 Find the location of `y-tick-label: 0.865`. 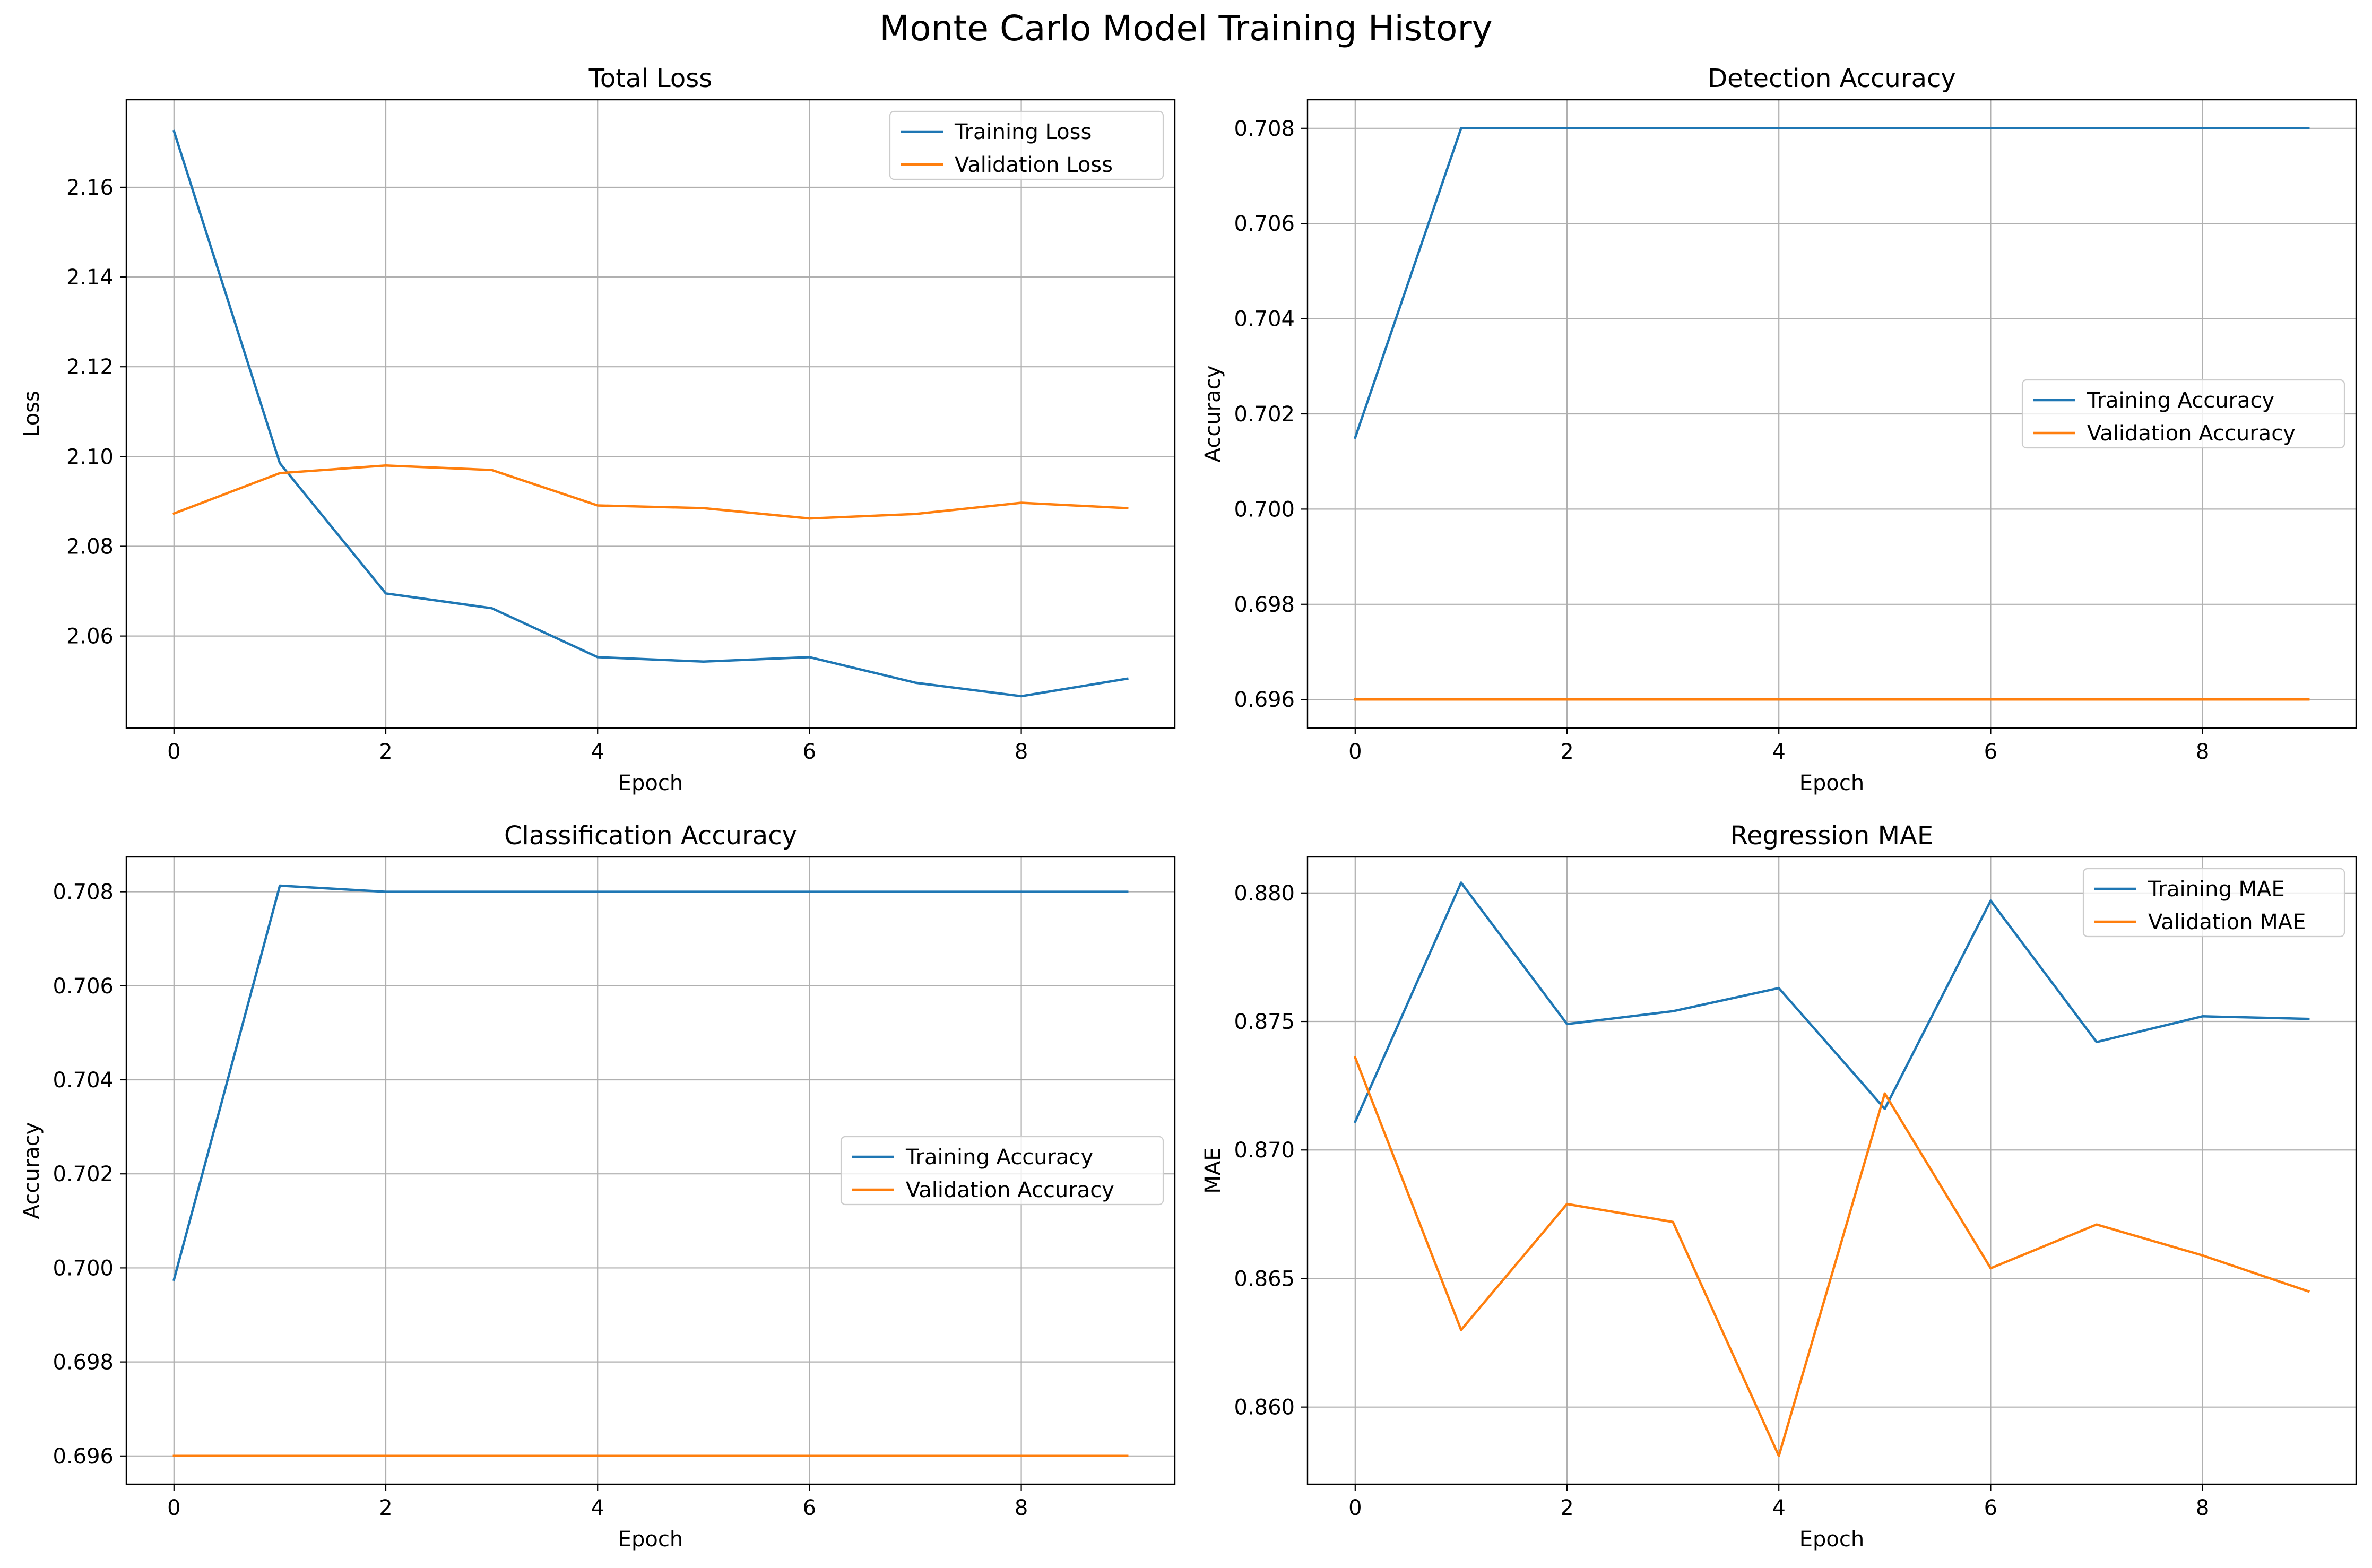

y-tick-label: 0.865 is located at coordinates (1264, 1279).